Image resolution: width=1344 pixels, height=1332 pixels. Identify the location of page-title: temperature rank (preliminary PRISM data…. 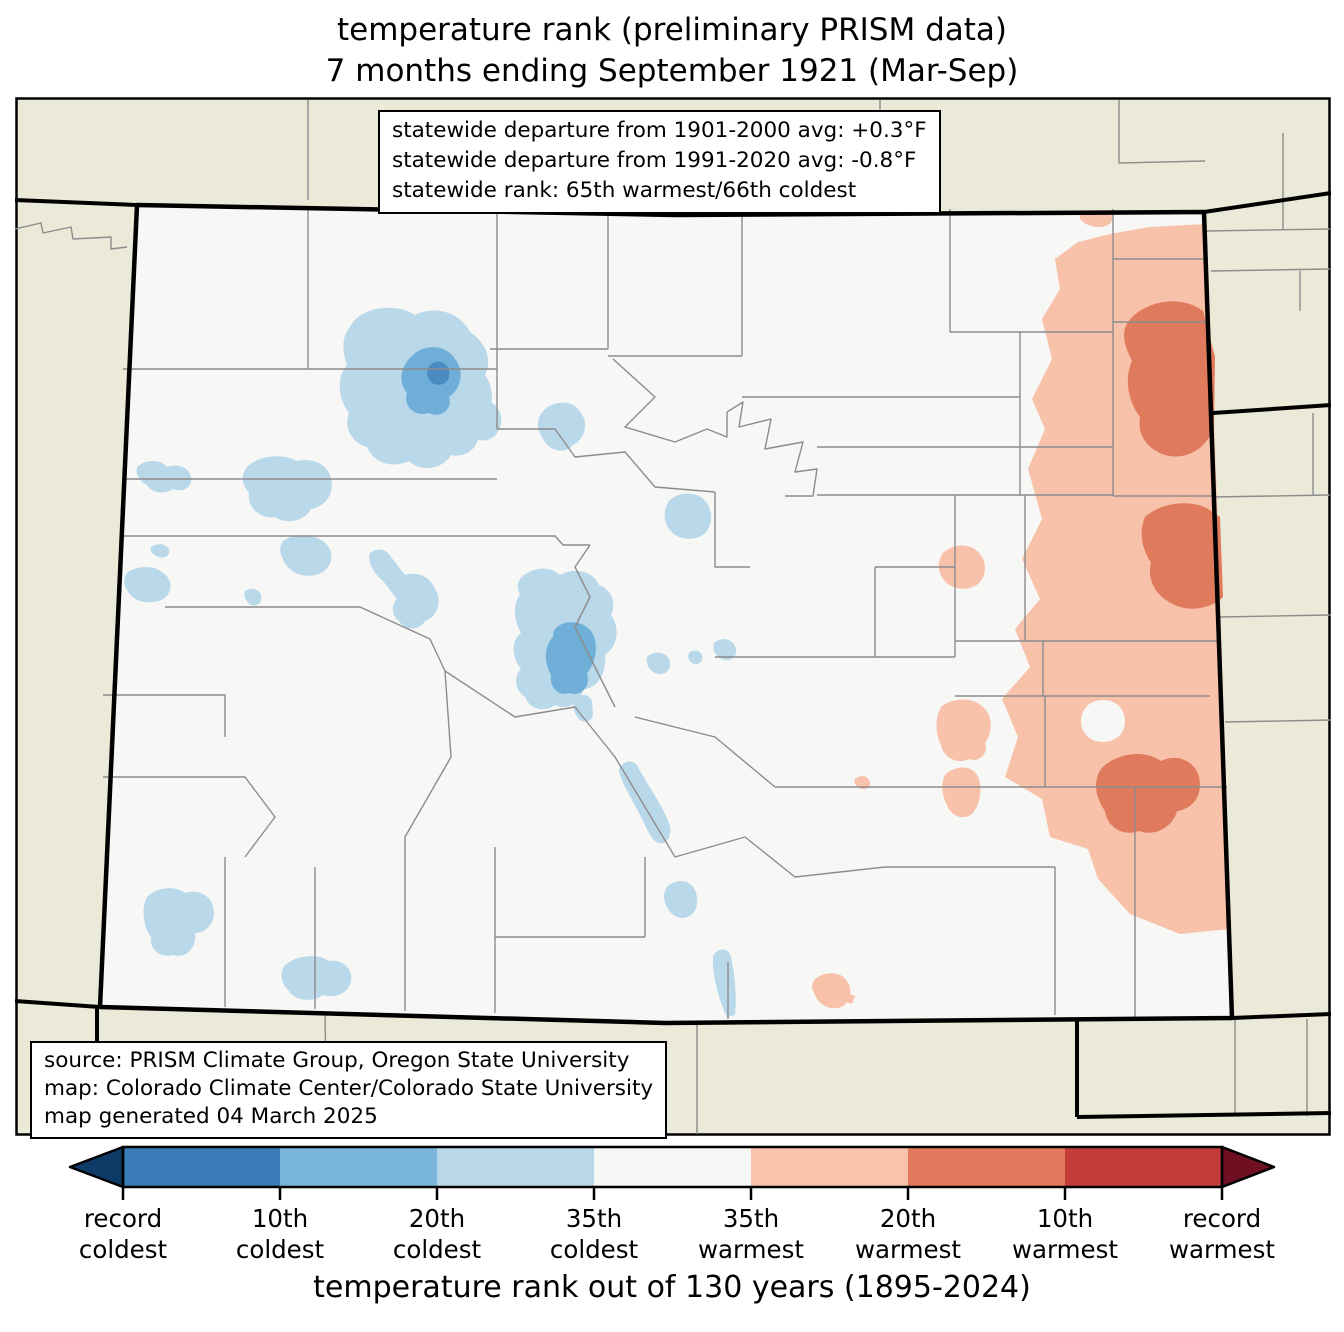
(672, 51).